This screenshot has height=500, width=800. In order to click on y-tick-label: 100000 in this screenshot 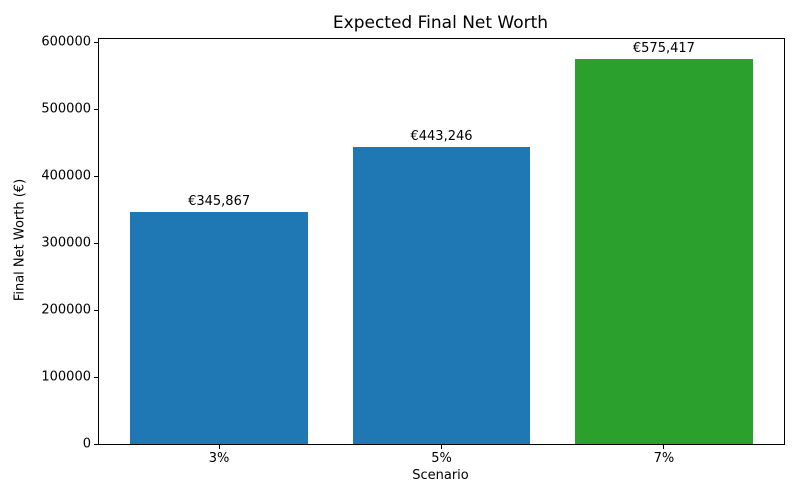, I will do `click(66, 377)`.